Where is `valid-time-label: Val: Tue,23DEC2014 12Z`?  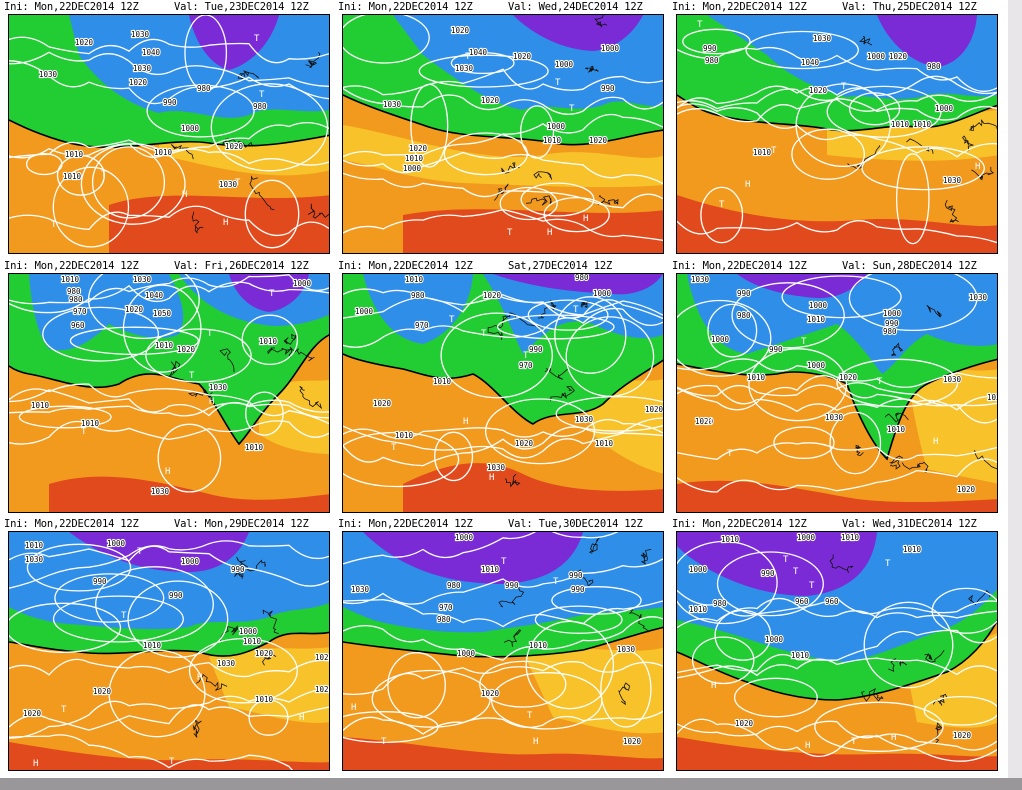 valid-time-label: Val: Tue,23DEC2014 12Z is located at coordinates (241, 7).